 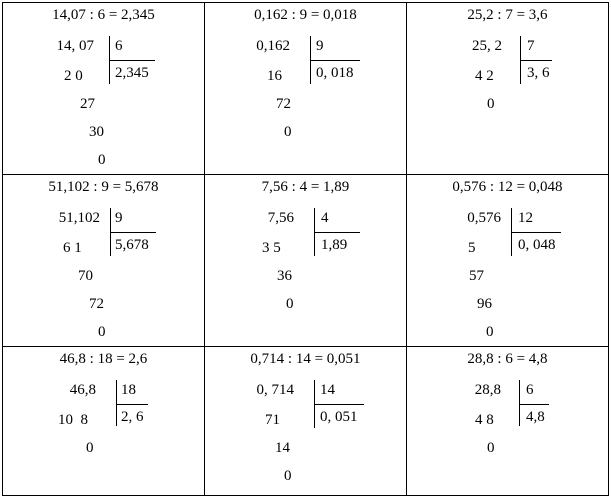 What do you see at coordinates (274, 76) in the screenshot?
I see `step: 16` at bounding box center [274, 76].